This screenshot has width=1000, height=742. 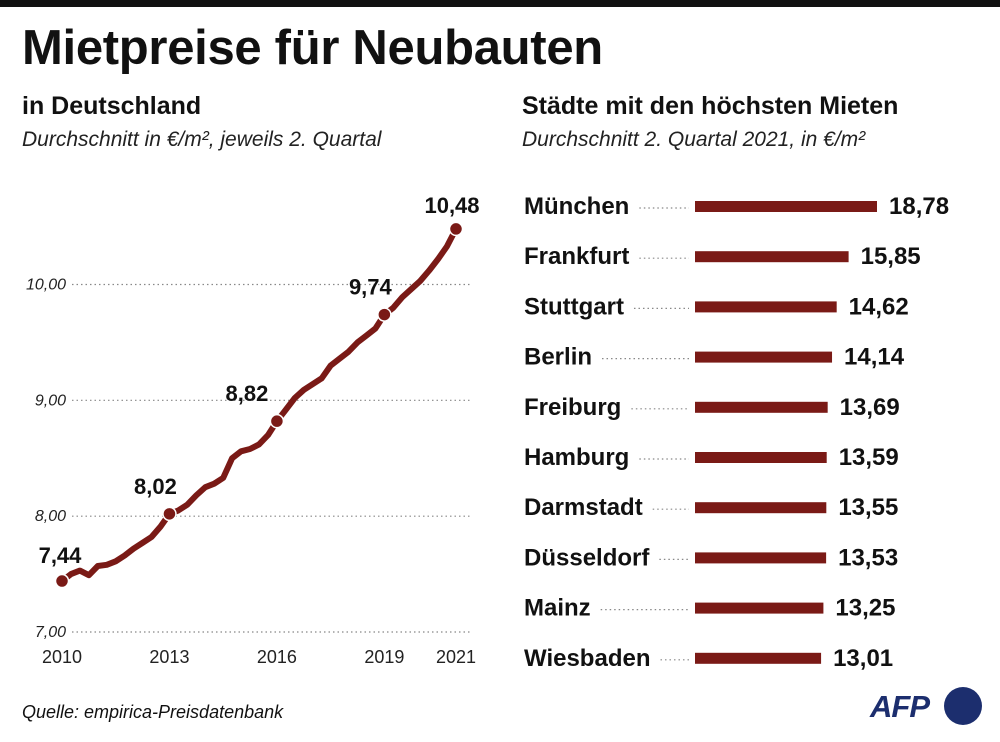 I want to click on category-label: Darmstadt, so click(x=583, y=507).